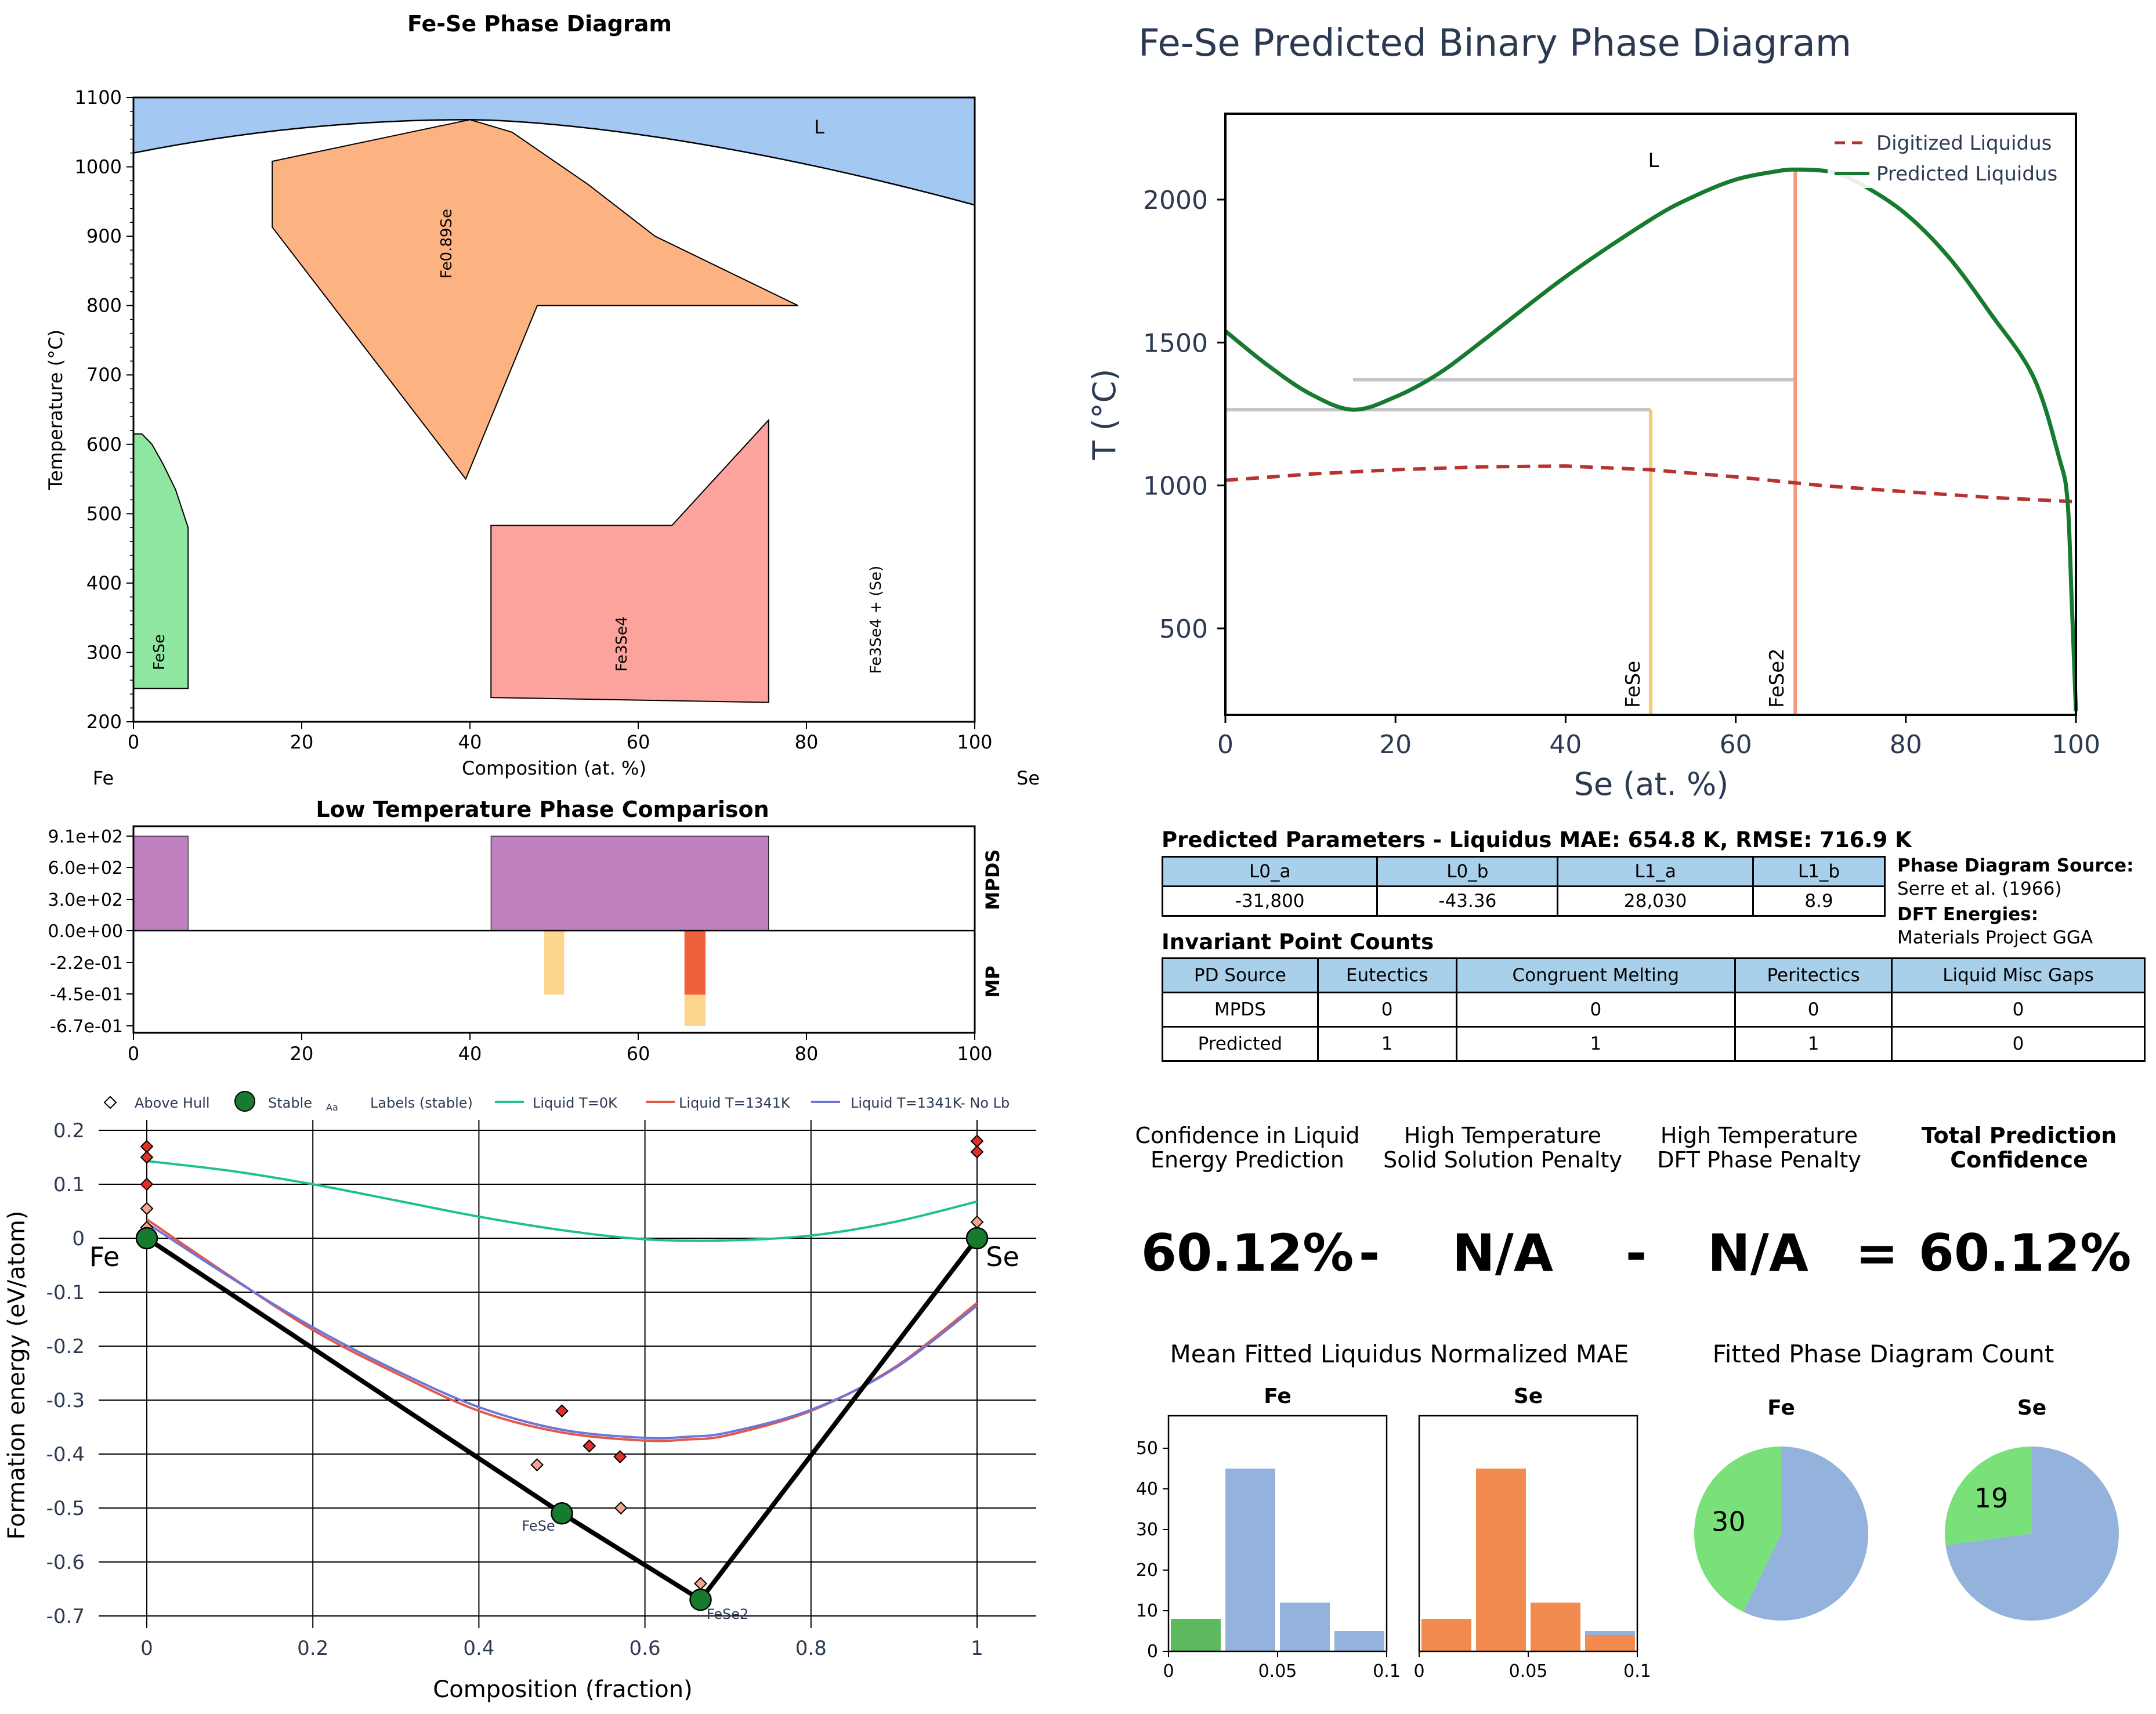 This screenshot has height=1714, width=2156. What do you see at coordinates (1946, 159) in the screenshot?
I see `predicted-pd-legend: Digitized Liquidus Predicted Liquidus` at bounding box center [1946, 159].